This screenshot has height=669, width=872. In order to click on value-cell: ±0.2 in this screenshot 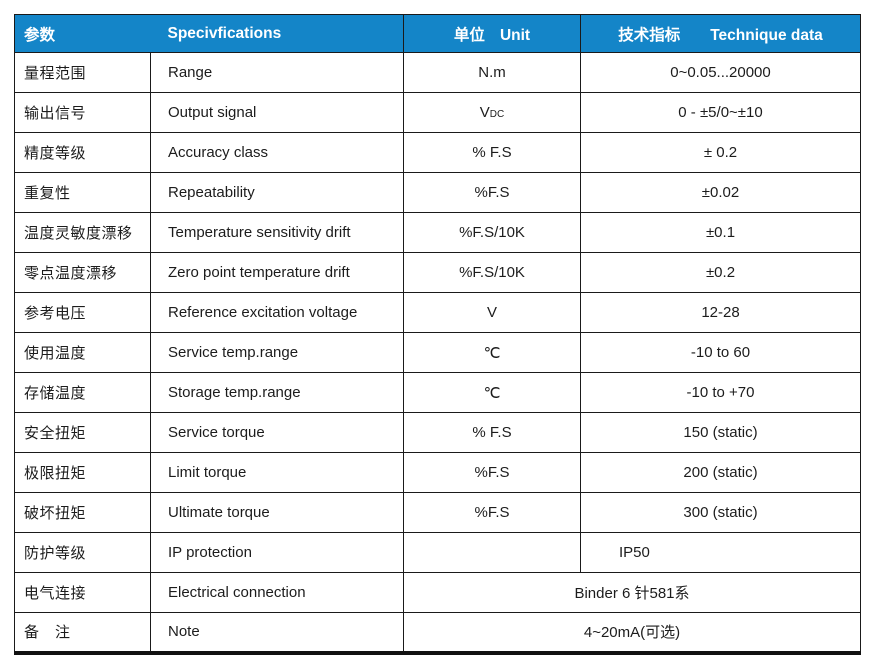, I will do `click(720, 272)`.